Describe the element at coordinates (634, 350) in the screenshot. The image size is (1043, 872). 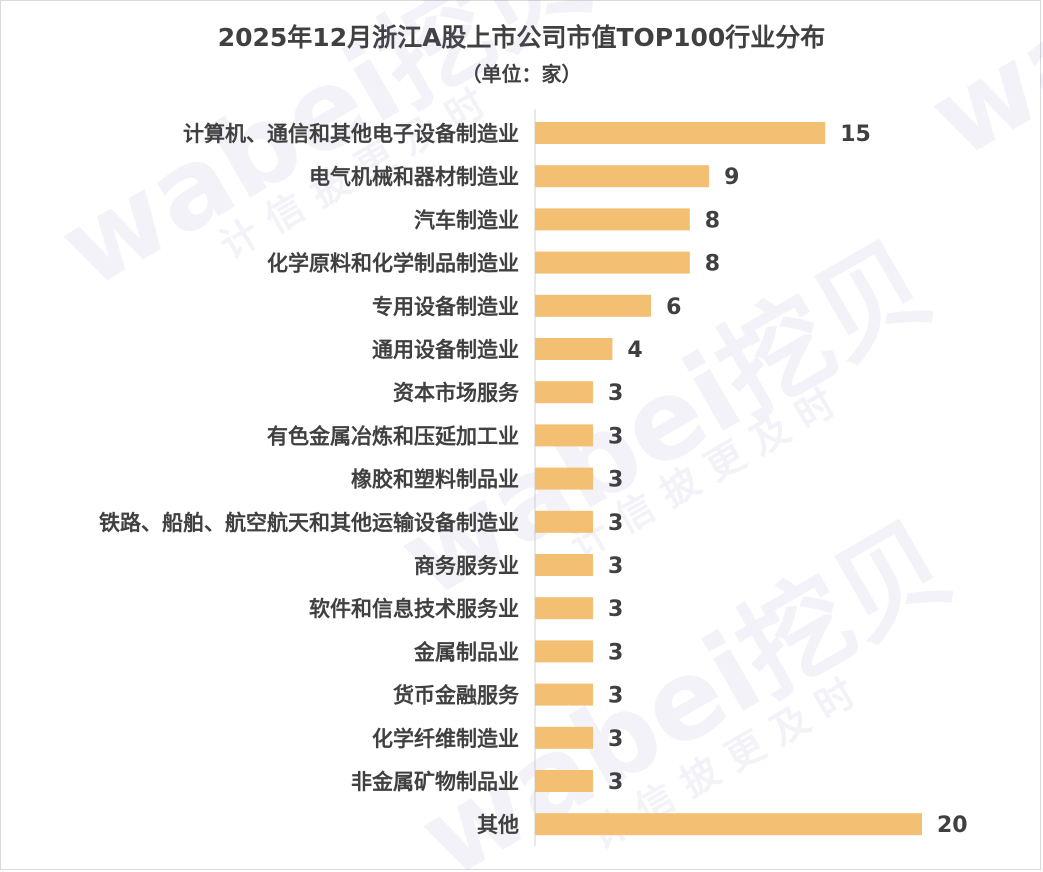
I see `value-label: 4` at that location.